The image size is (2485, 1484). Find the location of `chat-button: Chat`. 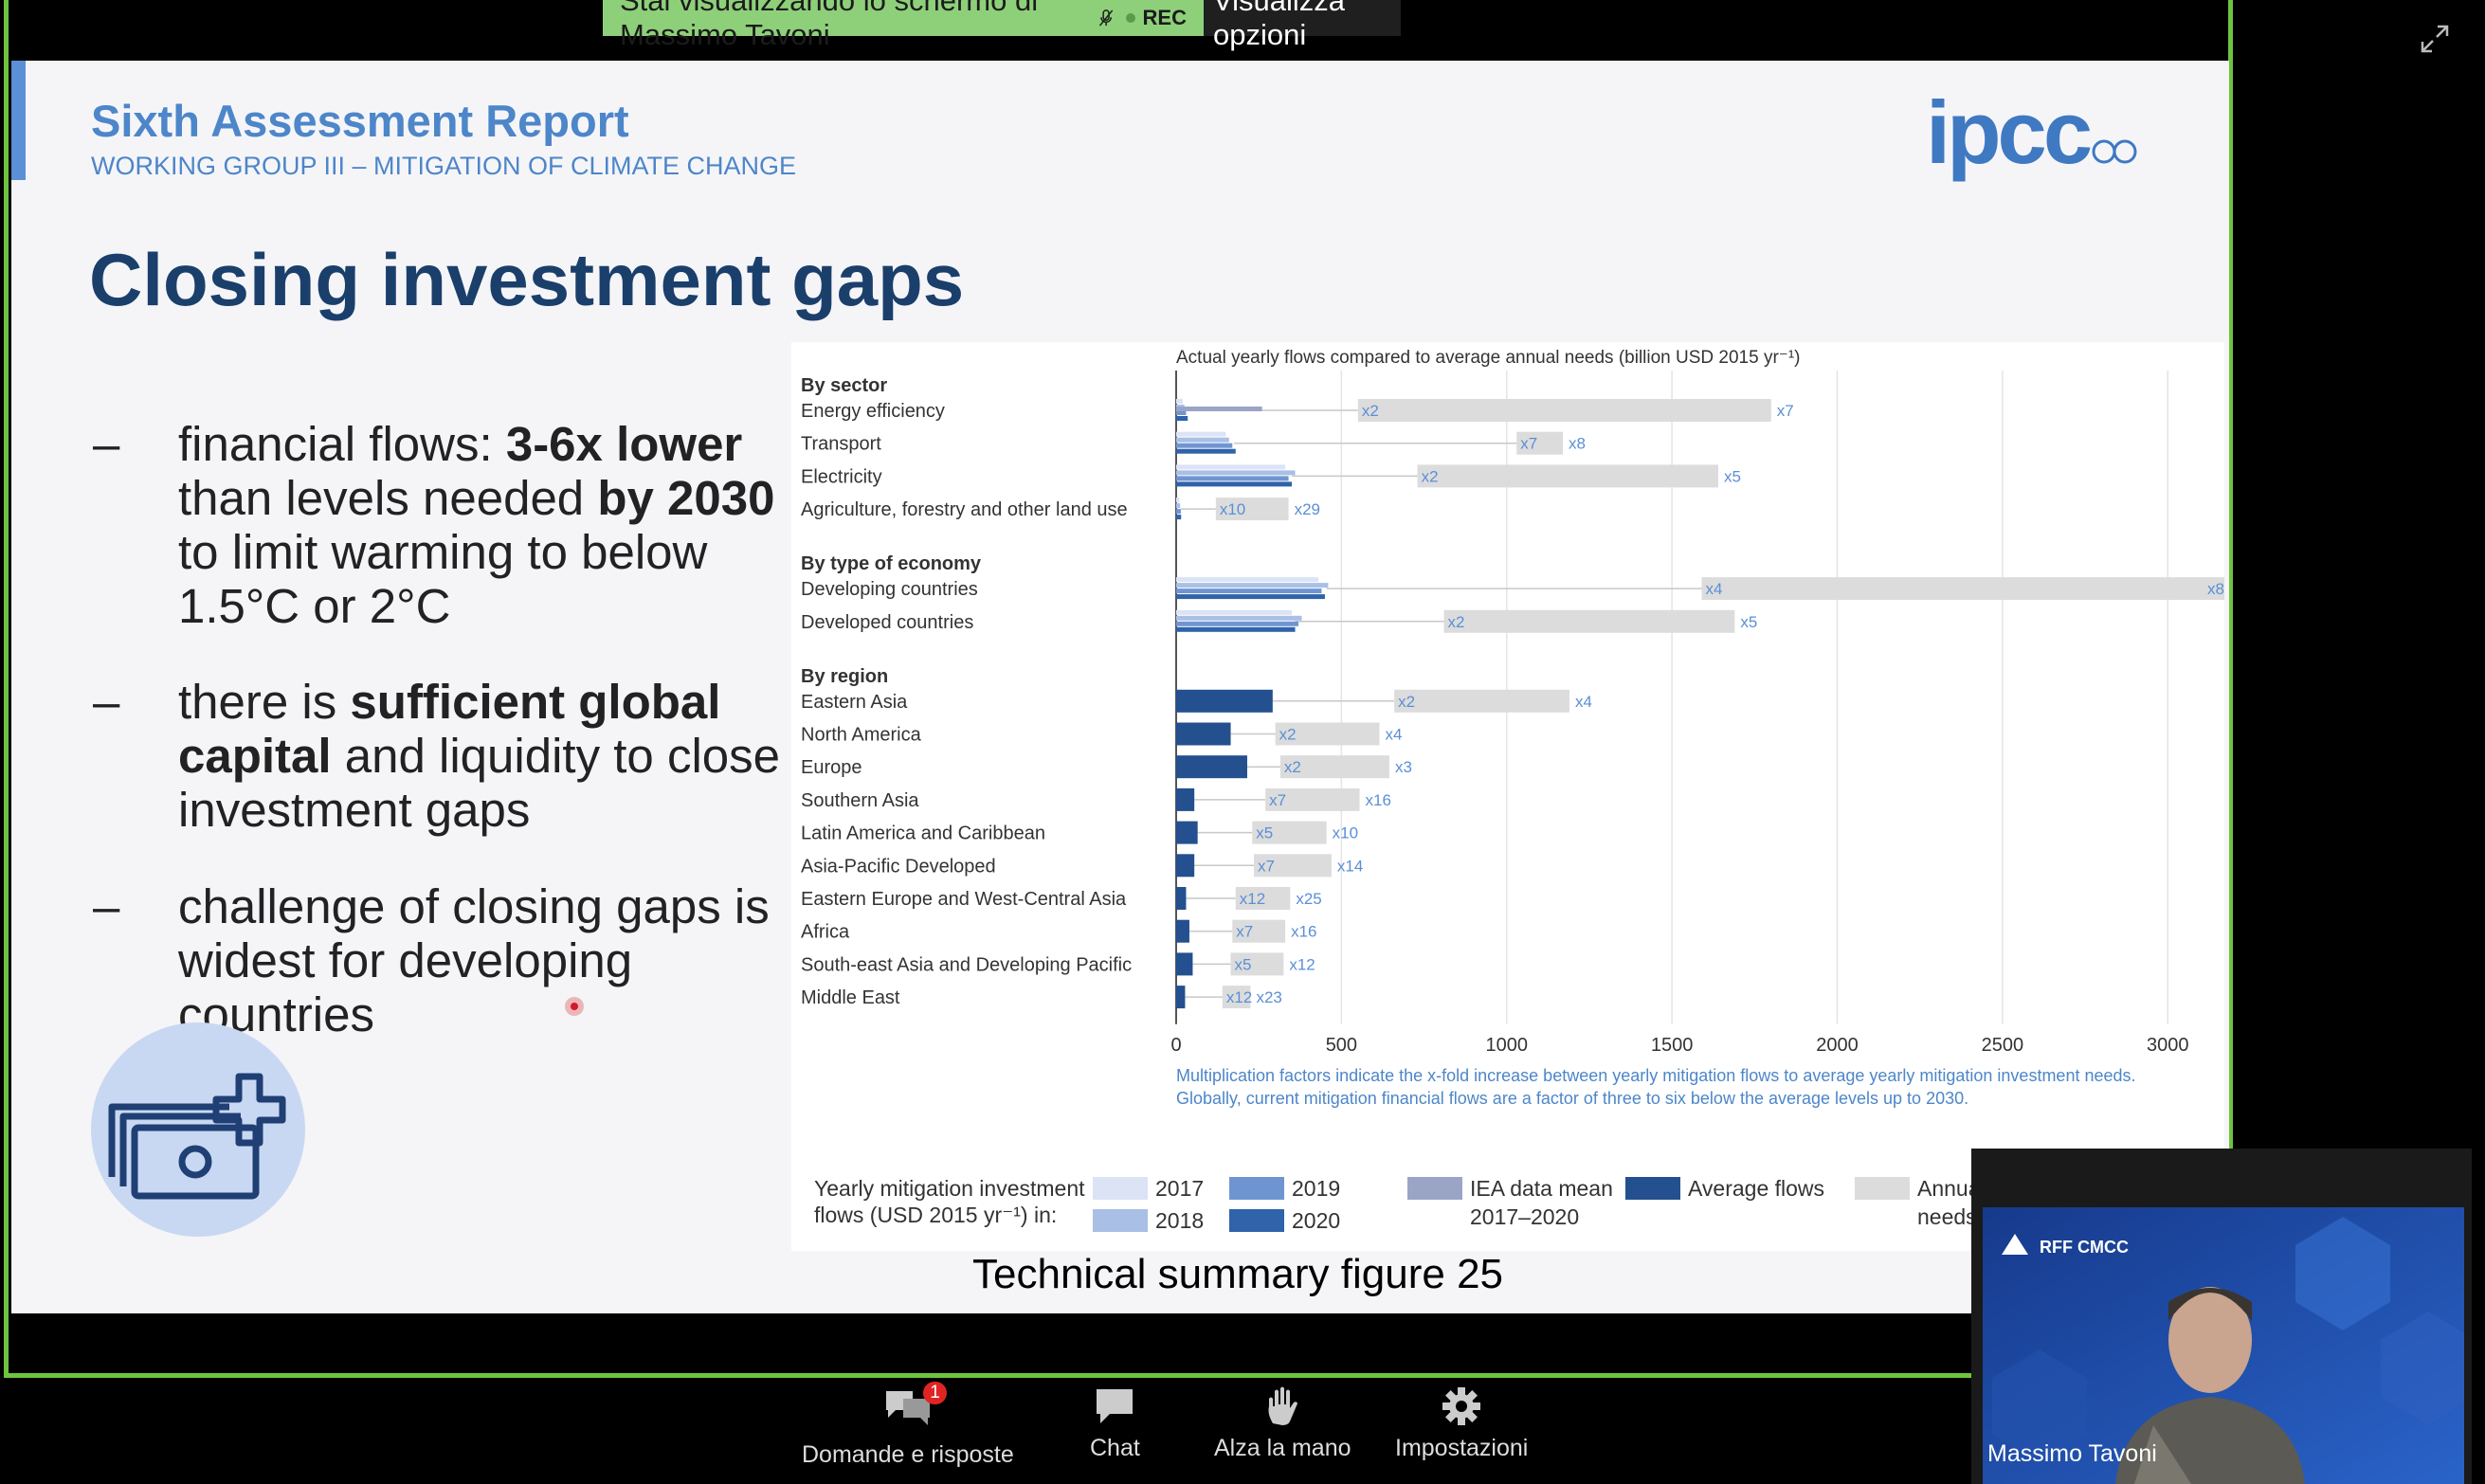

chat-button: Chat is located at coordinates (1115, 1423).